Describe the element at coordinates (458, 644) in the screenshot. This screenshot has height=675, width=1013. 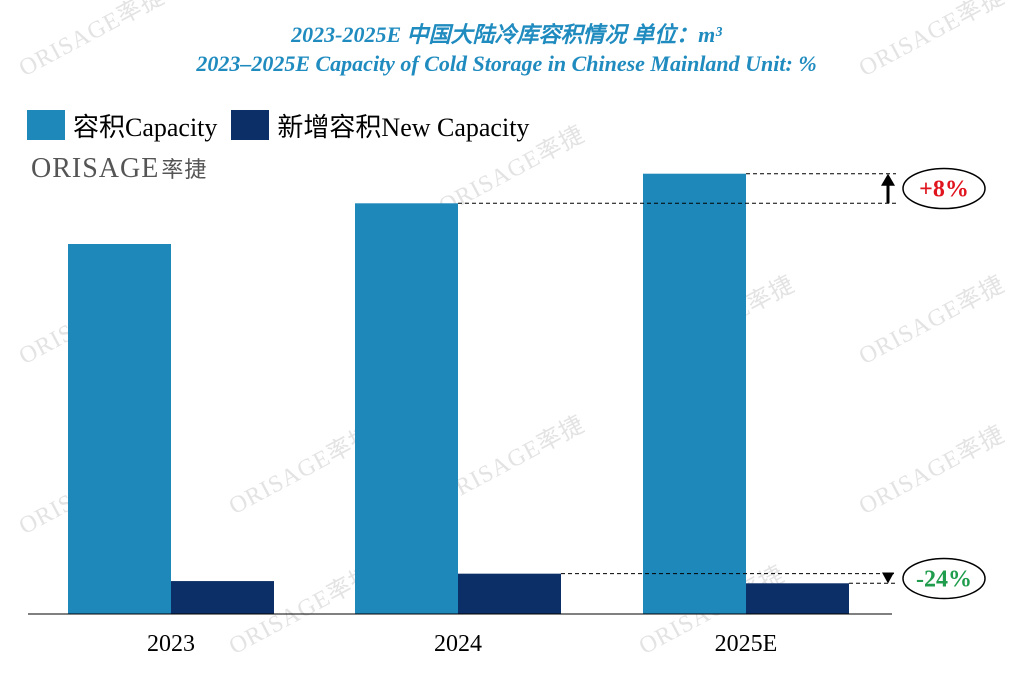
I see `x-tick-label-2024: 2024` at that location.